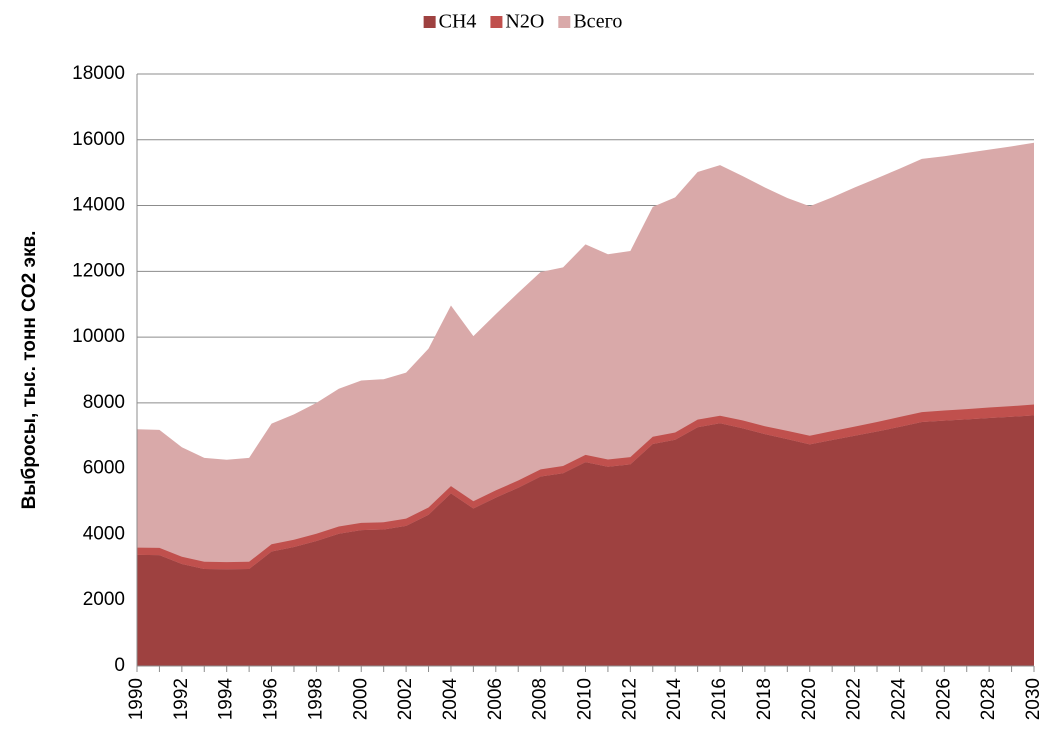 This screenshot has height=736, width=1046. What do you see at coordinates (98, 139) in the screenshot?
I see `y-tick-label: 16000` at bounding box center [98, 139].